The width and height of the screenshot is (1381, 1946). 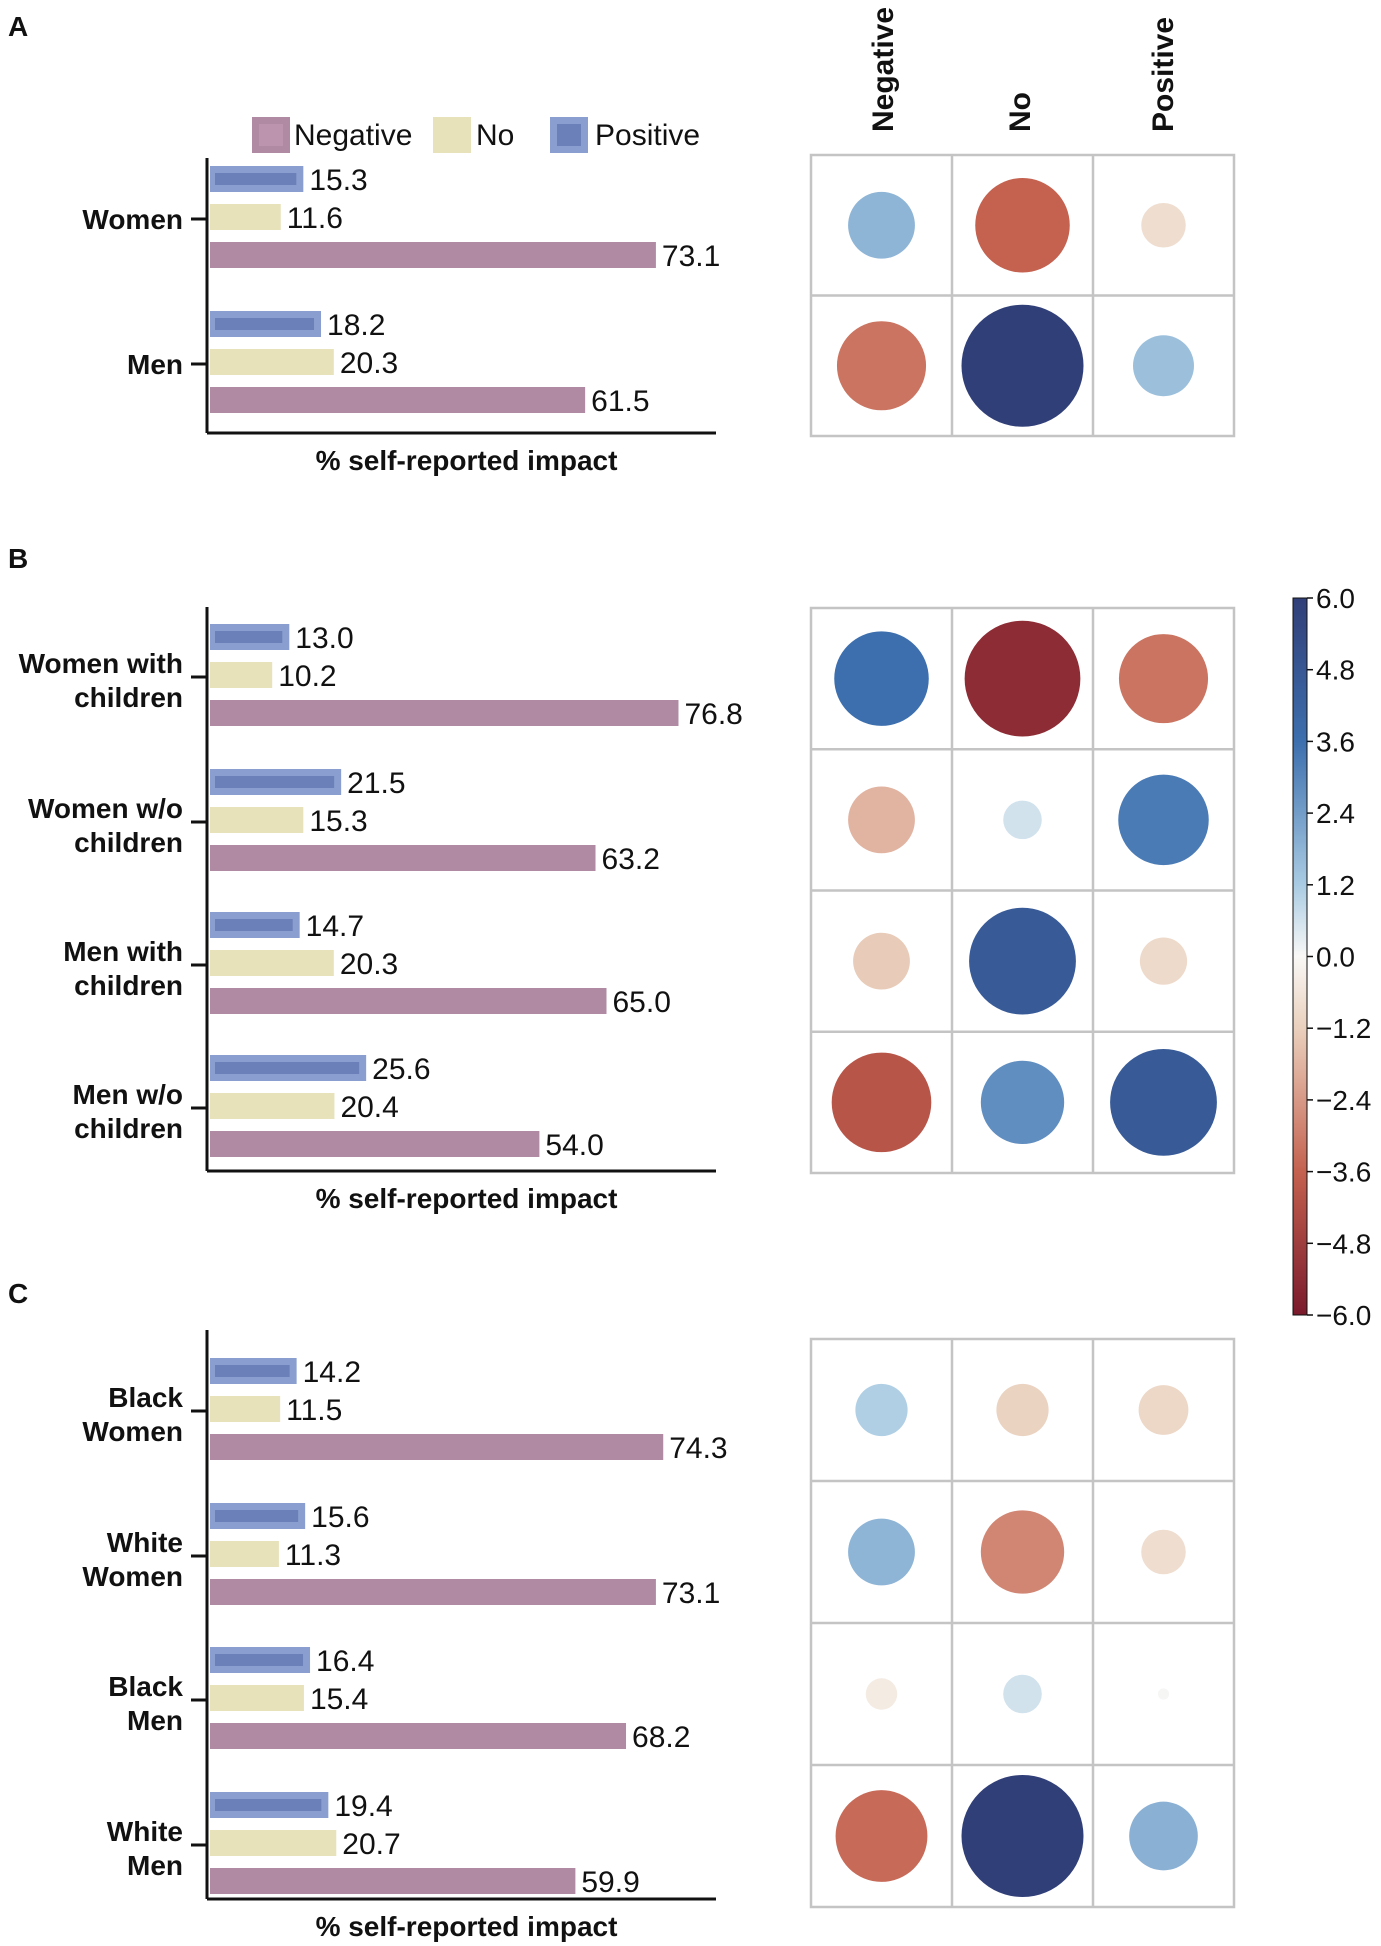 What do you see at coordinates (307, 676) in the screenshot?
I see `data-label-no: 10.2` at bounding box center [307, 676].